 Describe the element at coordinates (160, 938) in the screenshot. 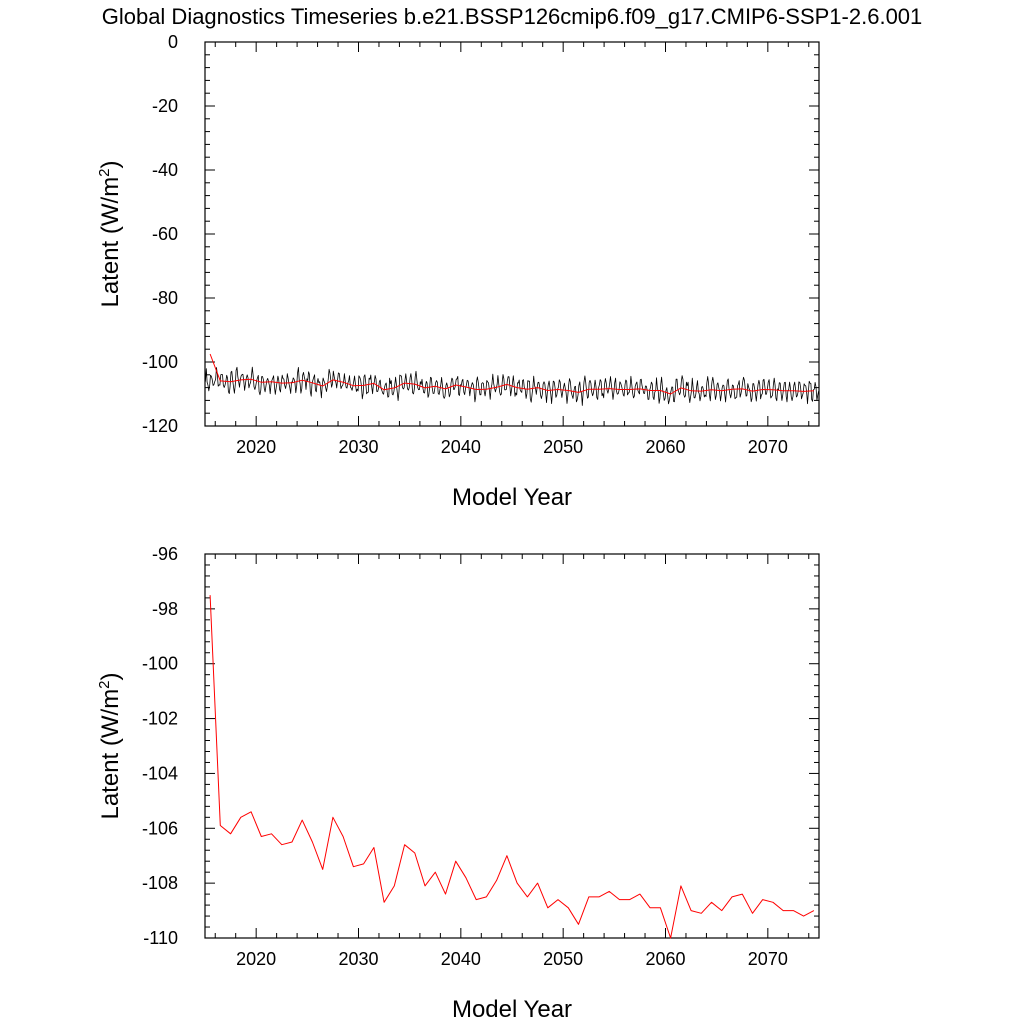

I see `y-tick-label: -110` at that location.